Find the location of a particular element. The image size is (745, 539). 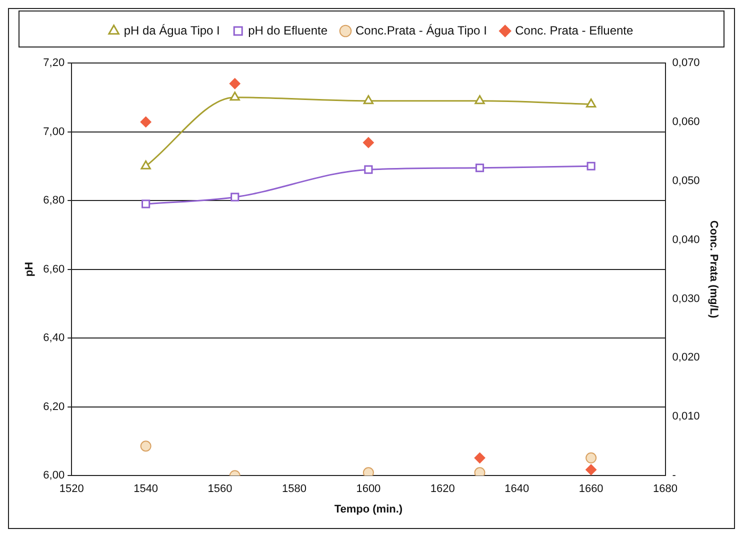

y-tick-label: 7,20 is located at coordinates (54, 63).